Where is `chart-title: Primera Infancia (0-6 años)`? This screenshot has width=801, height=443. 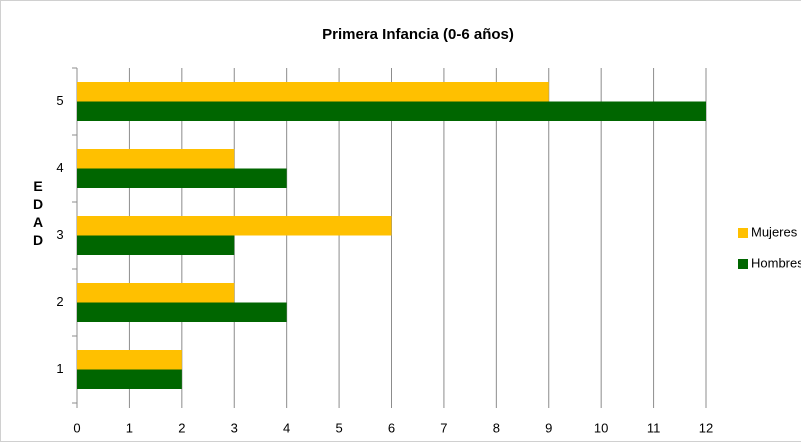
chart-title: Primera Infancia (0-6 años) is located at coordinates (418, 34).